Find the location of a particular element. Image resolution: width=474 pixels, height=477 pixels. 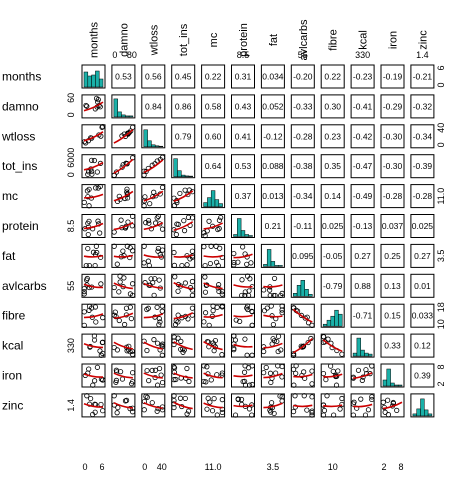

correlation-value: 0.095 is located at coordinates (303, 256).